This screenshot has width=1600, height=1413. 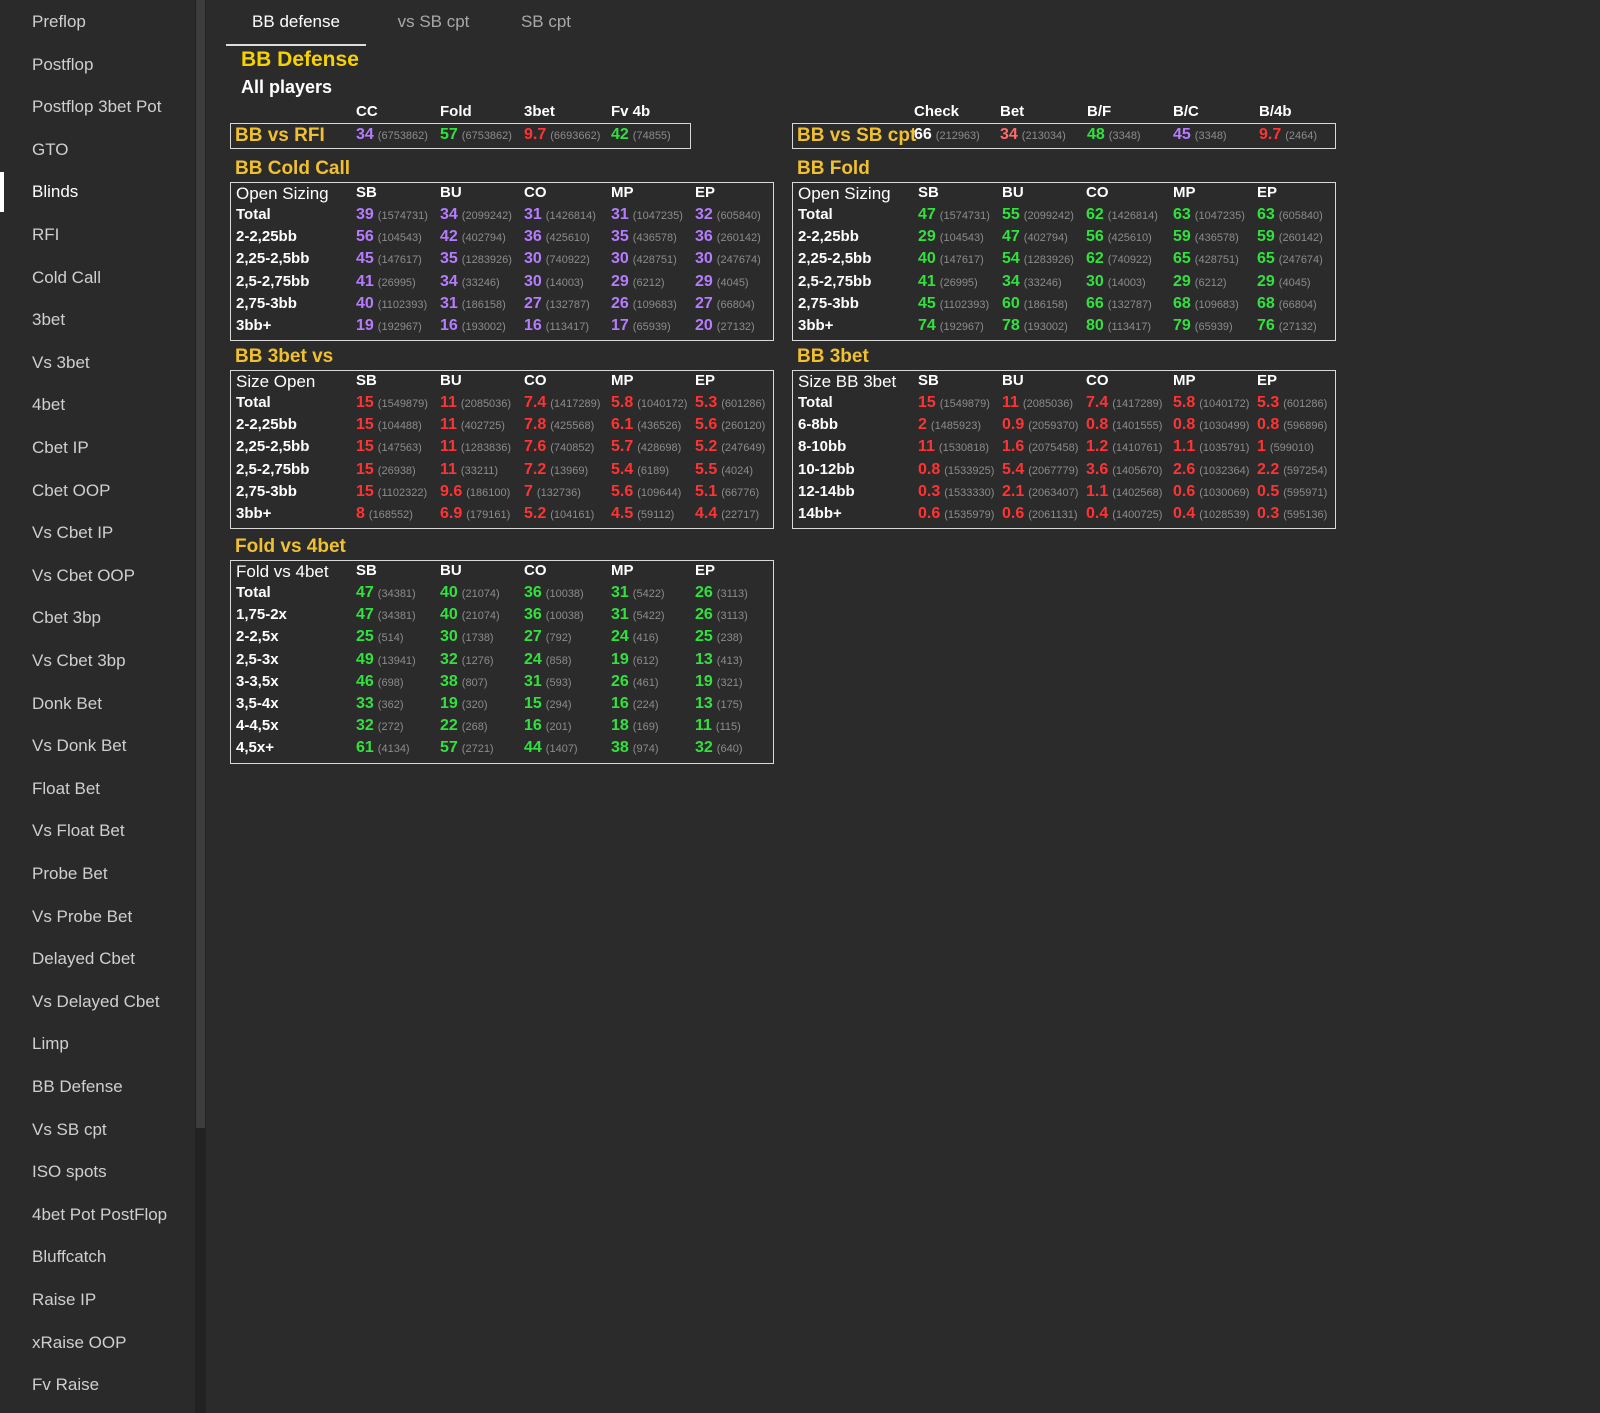 I want to click on sample-size: (213034), so click(x=1043, y=136).